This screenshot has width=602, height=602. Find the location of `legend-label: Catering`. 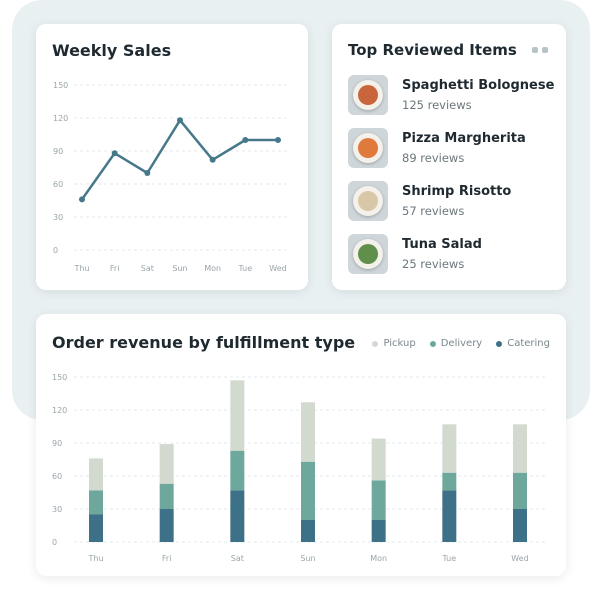

legend-label: Catering is located at coordinates (528, 343).